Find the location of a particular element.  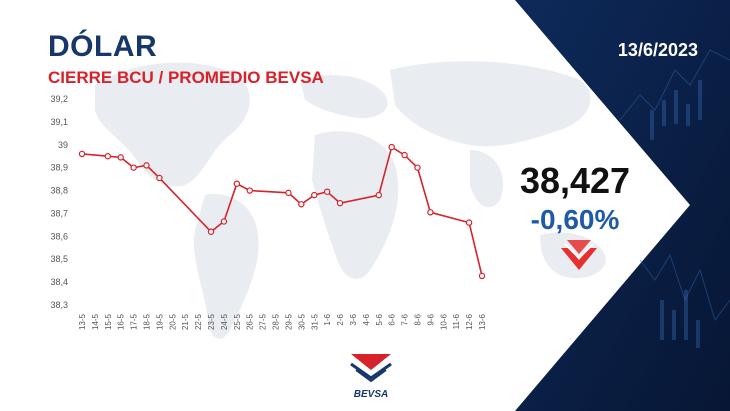

y-tick-label: 38,5 is located at coordinates (59, 259).